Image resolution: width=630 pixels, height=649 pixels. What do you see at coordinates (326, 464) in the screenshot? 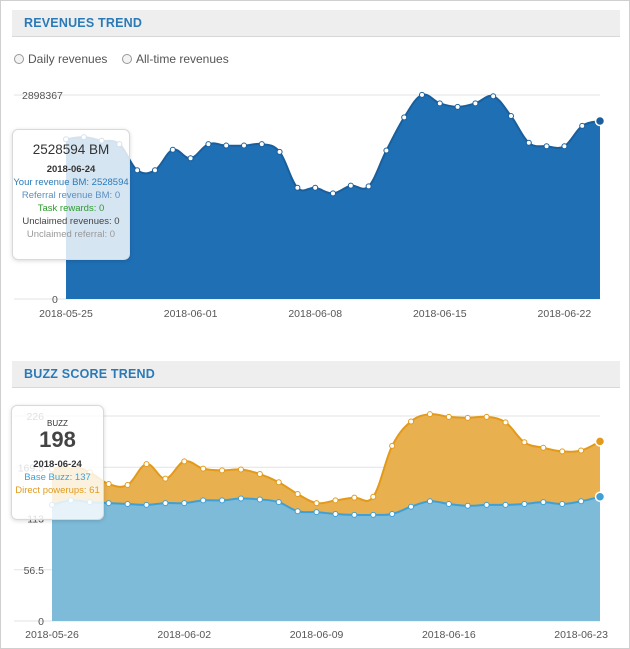
I see `powerups-area` at bounding box center [326, 464].